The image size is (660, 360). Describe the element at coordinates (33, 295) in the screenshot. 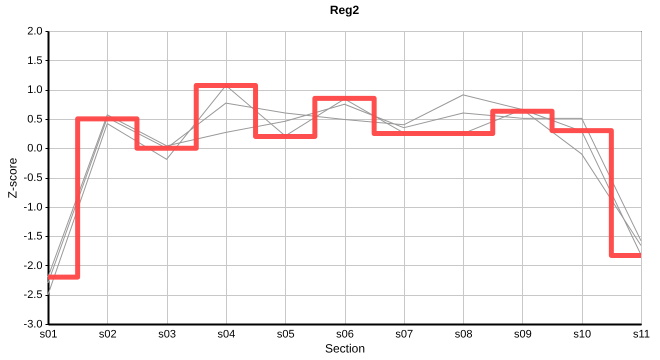

I see `y-tick-label: -2.5` at that location.